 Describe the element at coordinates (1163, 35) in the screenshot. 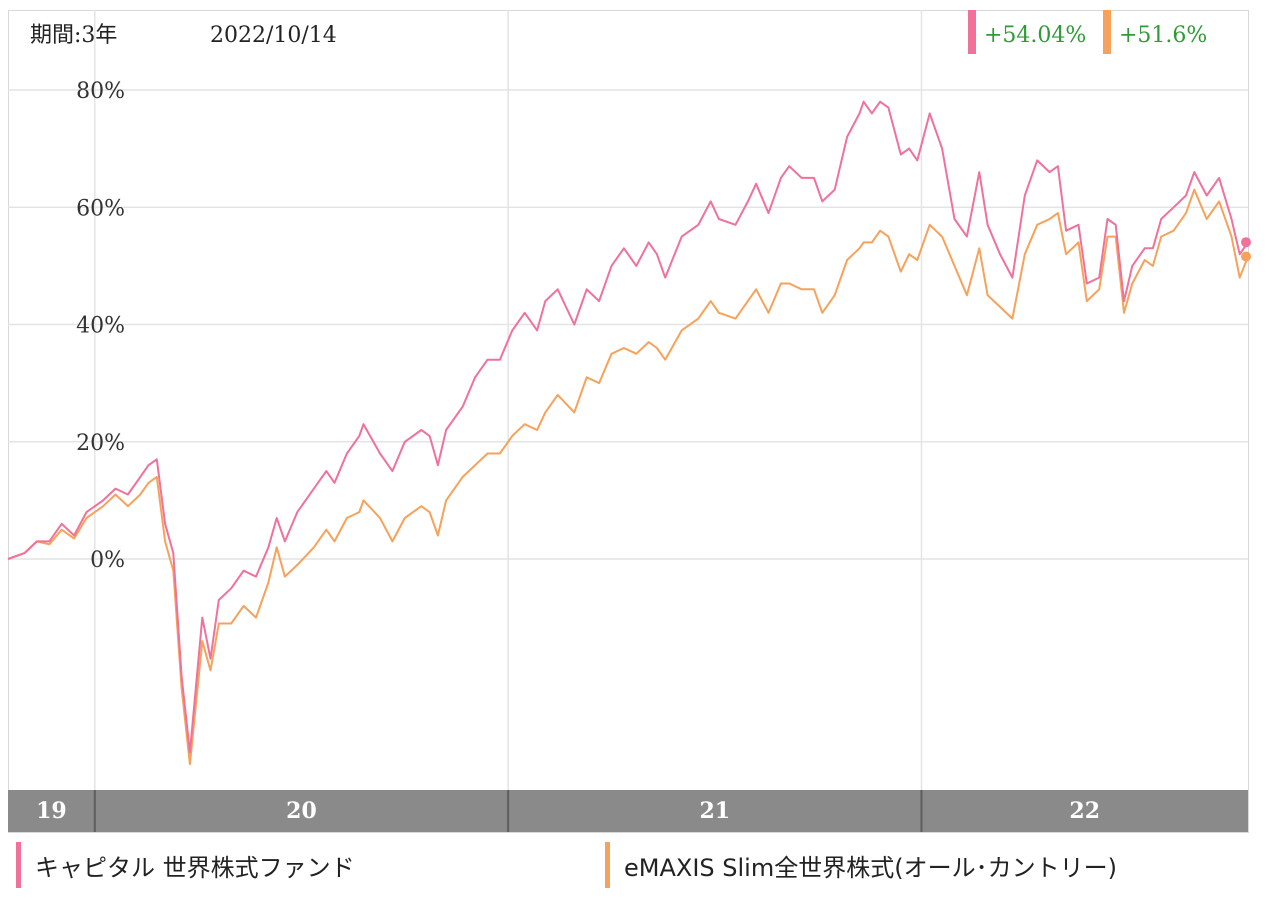

I see `badge-value-2: +51.6%` at that location.